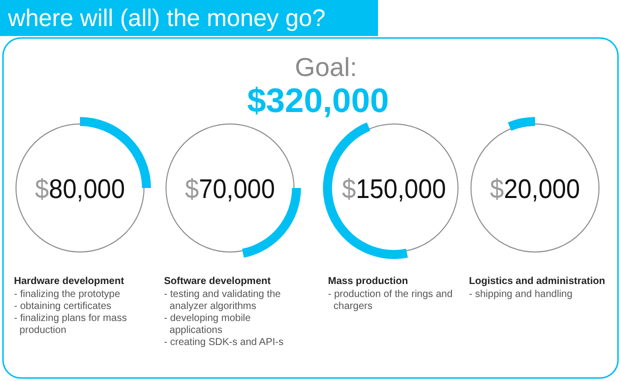 The image size is (621, 381). What do you see at coordinates (368, 281) in the screenshot?
I see `category-label: Mass production` at bounding box center [368, 281].